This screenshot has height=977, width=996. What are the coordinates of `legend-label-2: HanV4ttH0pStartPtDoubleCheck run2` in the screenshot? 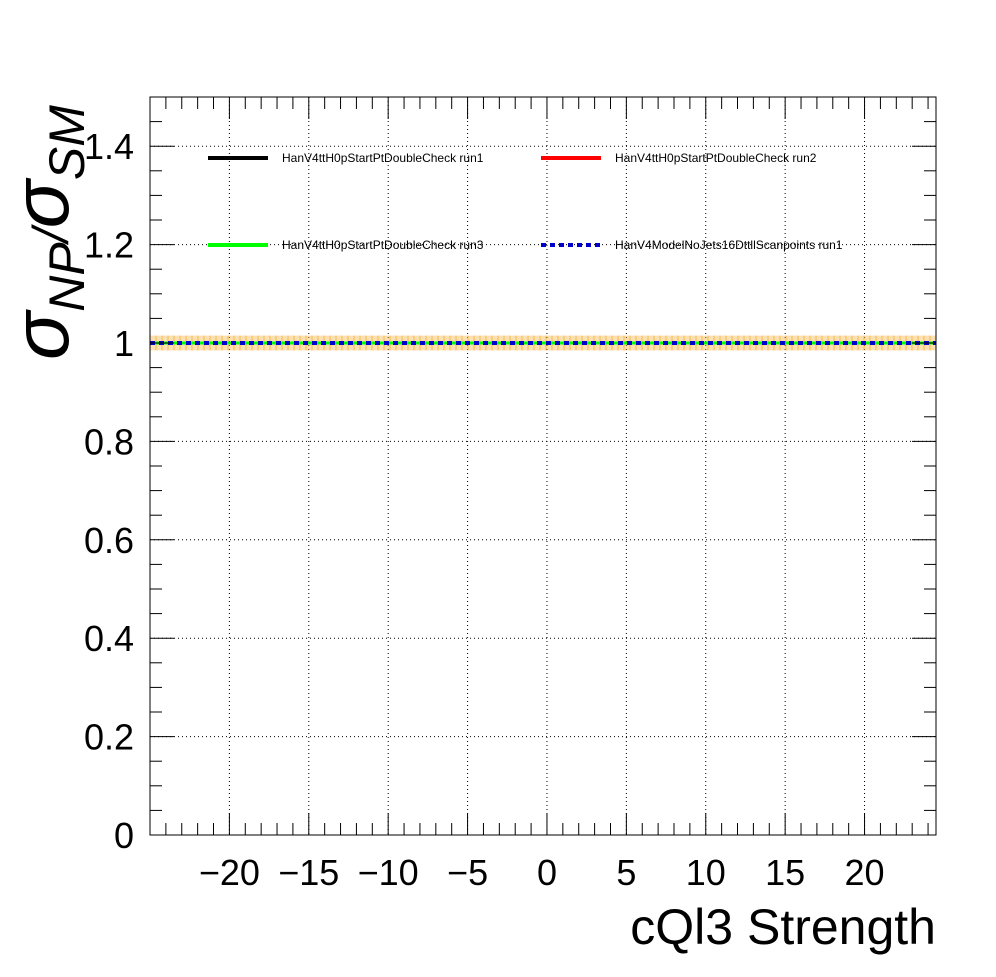 It's located at (716, 158).